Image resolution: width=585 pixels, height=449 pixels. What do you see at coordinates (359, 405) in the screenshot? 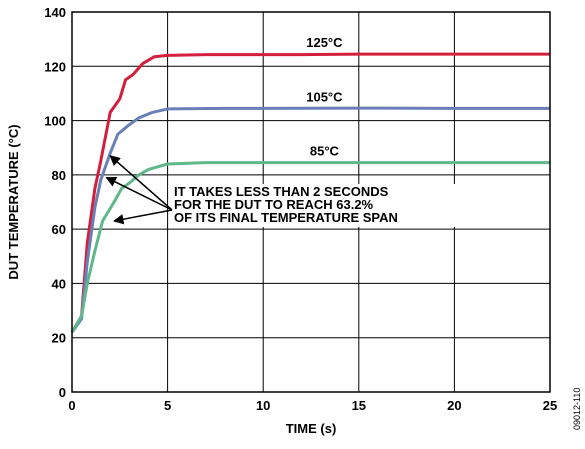
I see `x-tick-label: 15` at bounding box center [359, 405].